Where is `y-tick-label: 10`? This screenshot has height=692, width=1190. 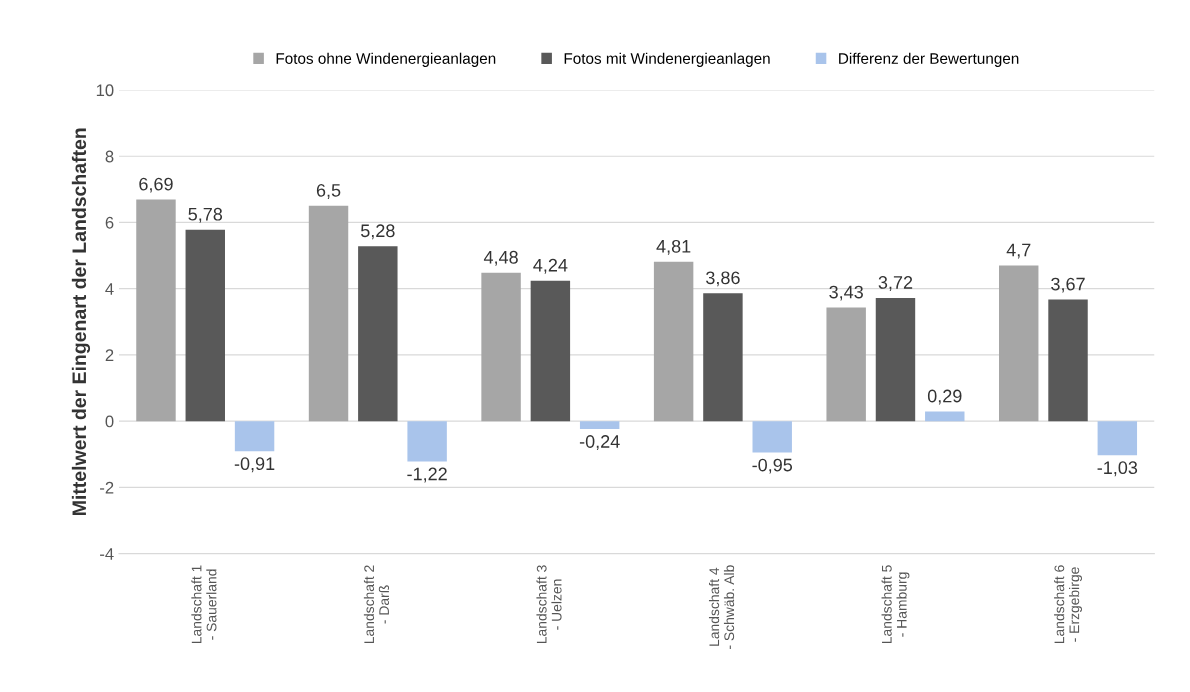
y-tick-label: 10 is located at coordinates (105, 90).